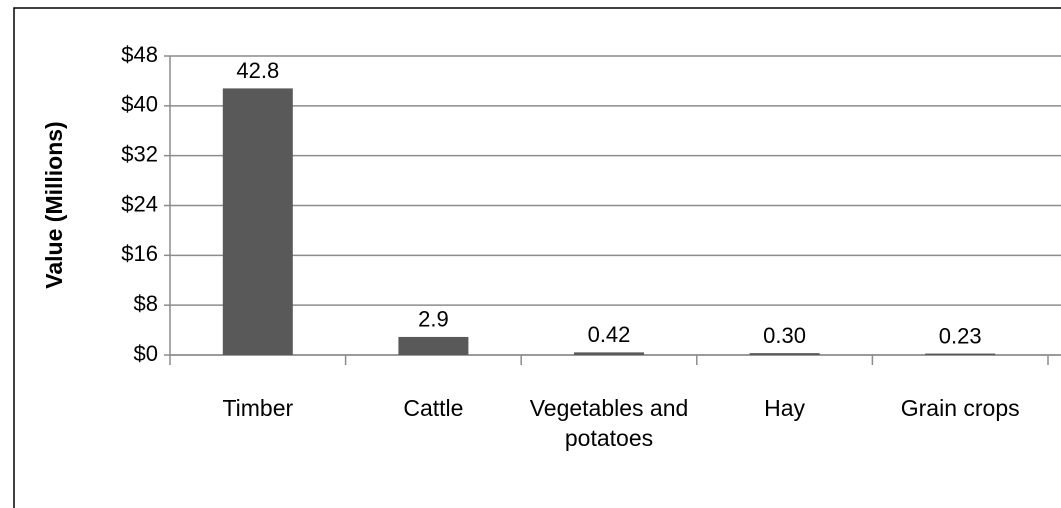  I want to click on y-tick-label: $32, so click(139, 153).